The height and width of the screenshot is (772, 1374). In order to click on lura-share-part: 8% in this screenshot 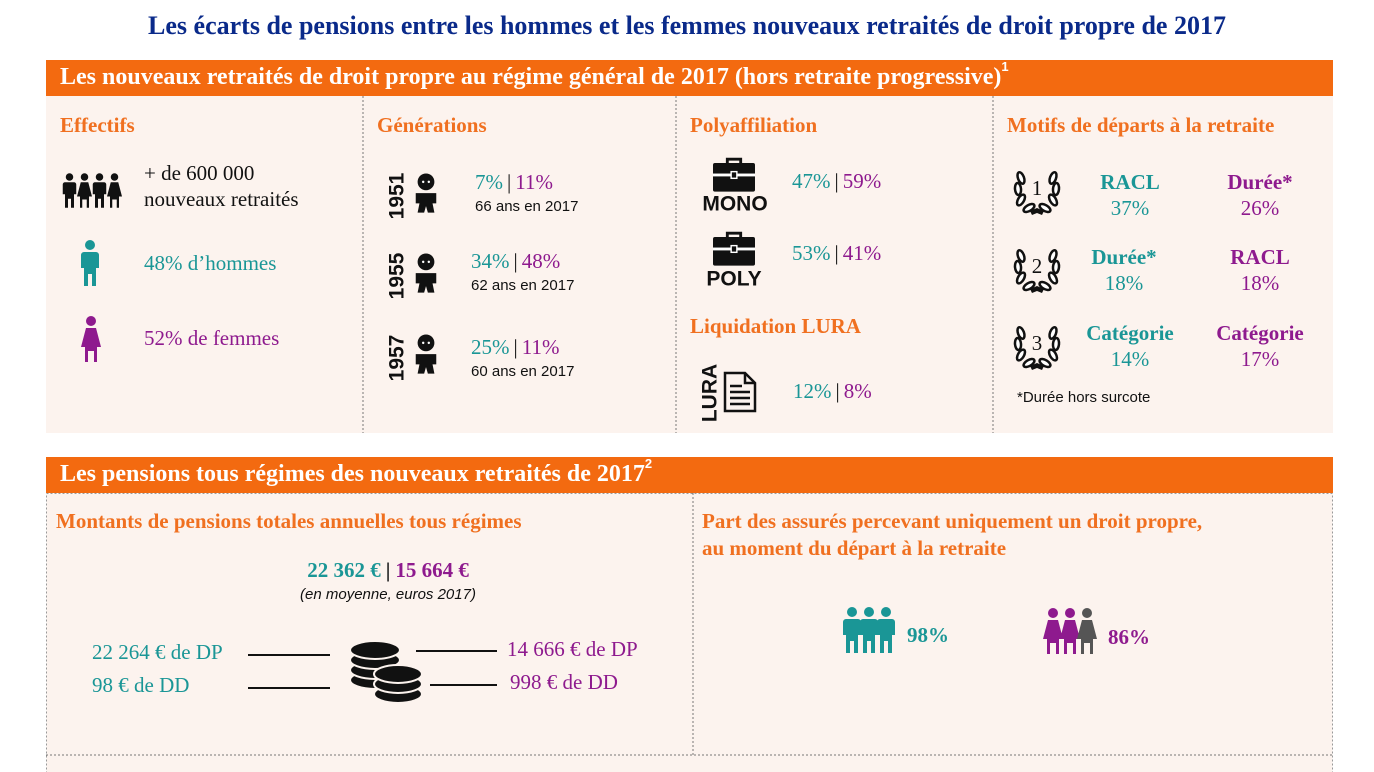, I will do `click(858, 391)`.